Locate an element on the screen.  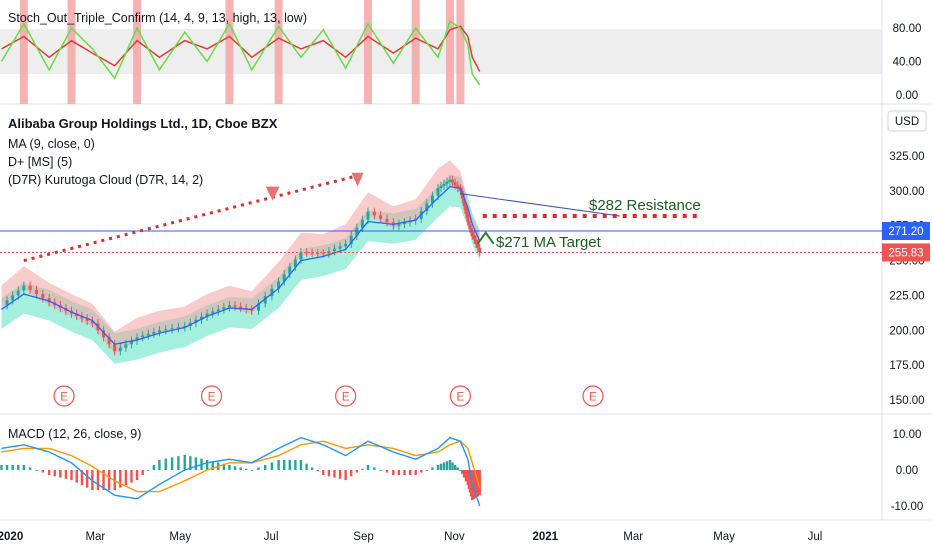
x-axis-label: Jul is located at coordinates (815, 537).